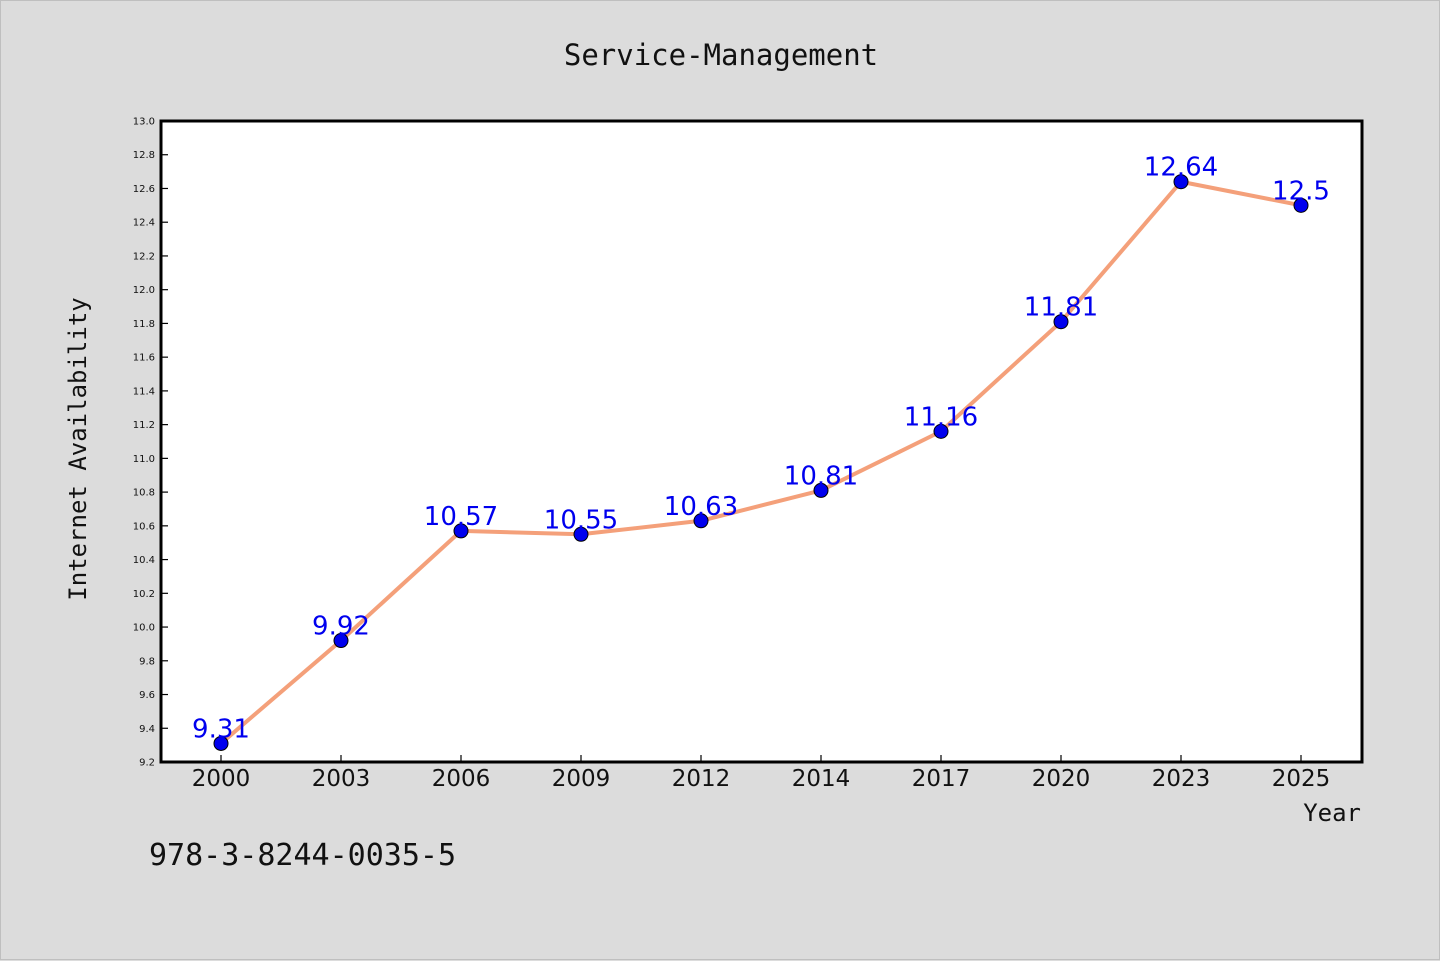  I want to click on x-tick-label: 2014, so click(821, 779).